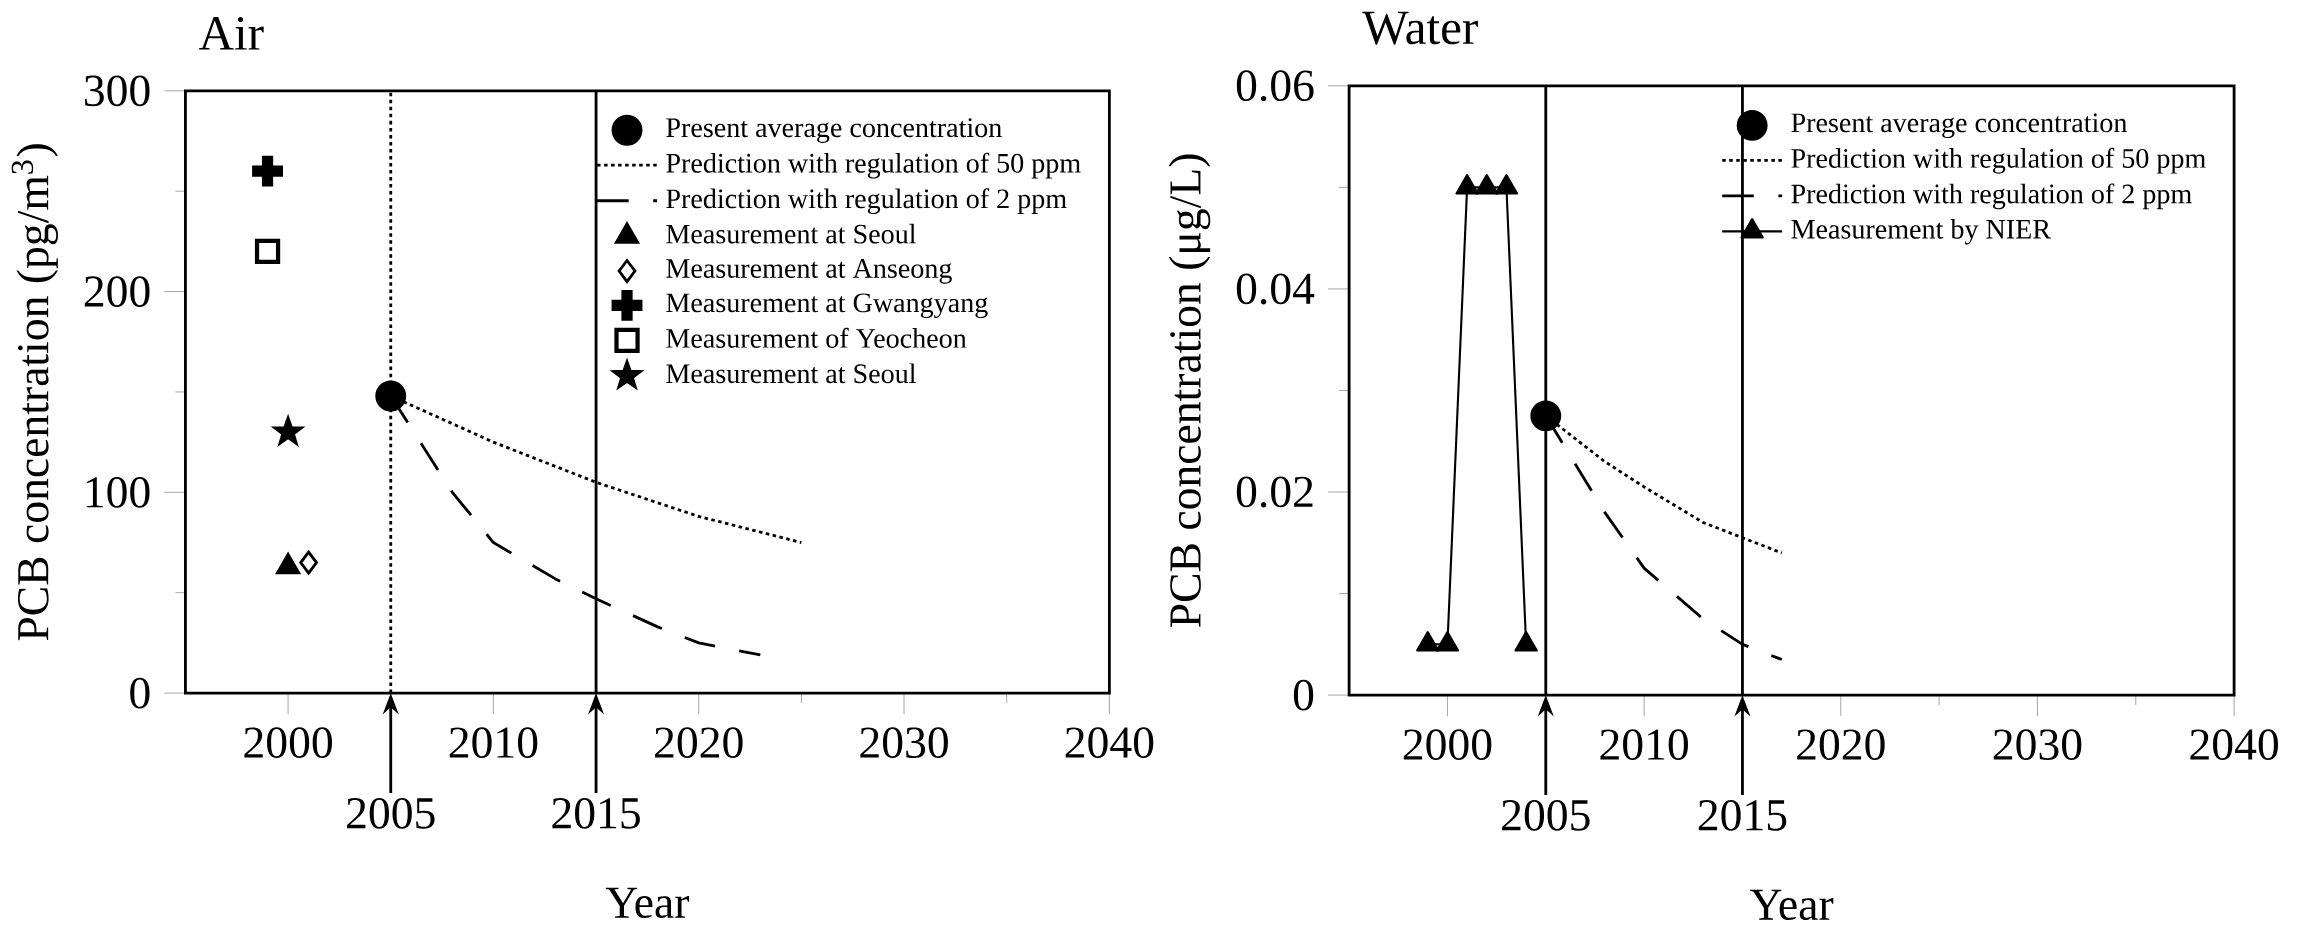 This screenshot has height=932, width=2297. I want to click on y-axis-title: PCB concentration (pg/m$^{3}$), so click(34, 392).